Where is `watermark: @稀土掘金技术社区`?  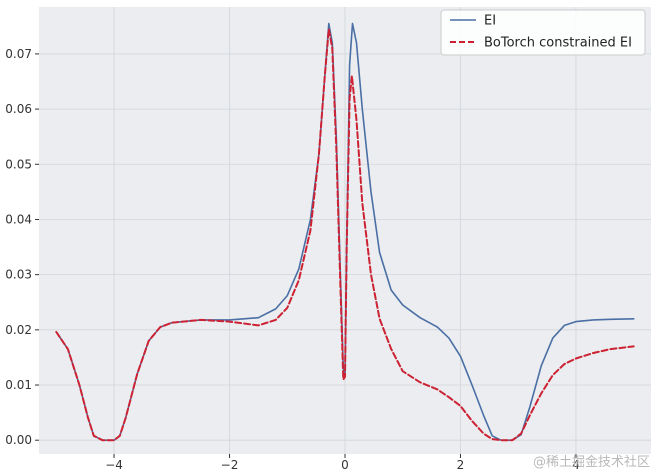
watermark: @稀土掘金技术社区 is located at coordinates (591, 462).